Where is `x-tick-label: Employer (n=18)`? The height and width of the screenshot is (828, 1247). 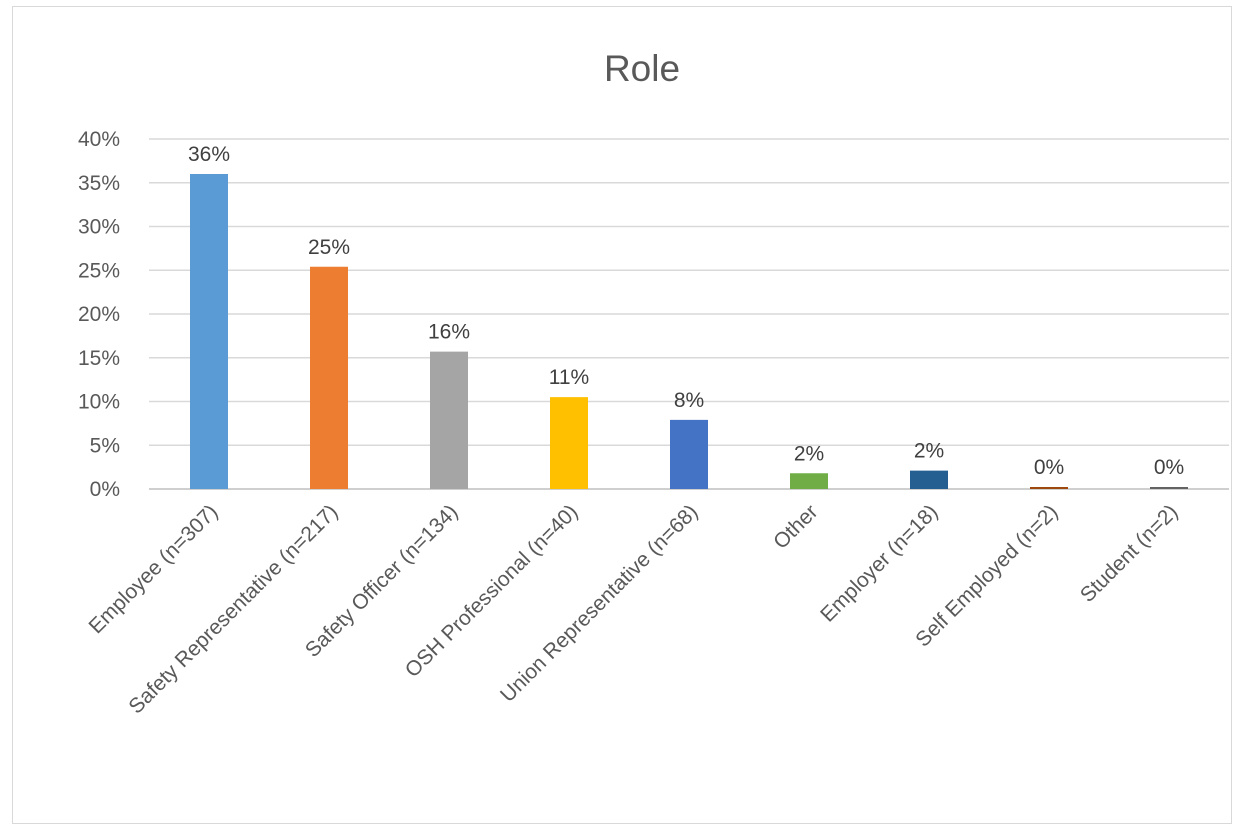
x-tick-label: Employer (n=18) is located at coordinates (879, 563).